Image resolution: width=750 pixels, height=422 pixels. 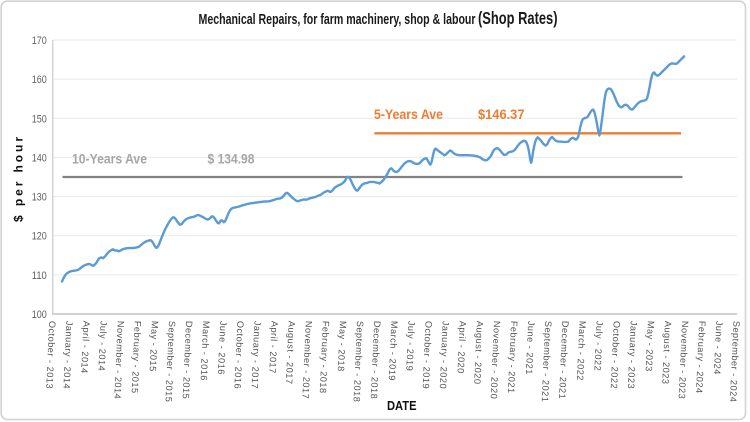 What do you see at coordinates (39, 80) in the screenshot?
I see `svg-text: 160` at bounding box center [39, 80].